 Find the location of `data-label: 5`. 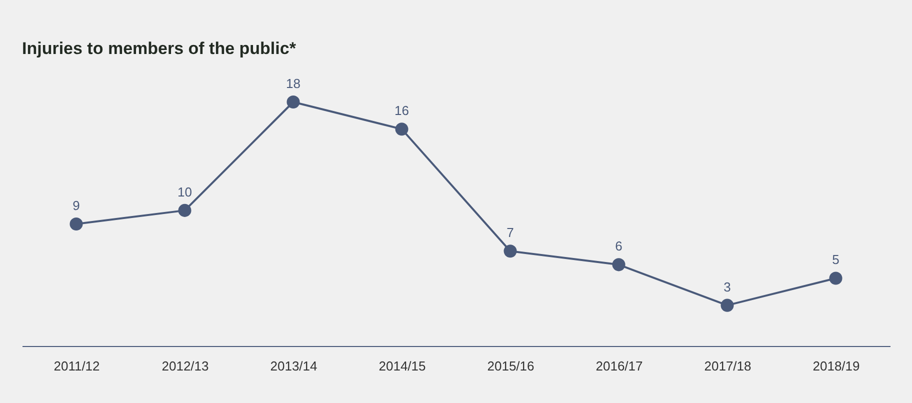

data-label: 5 is located at coordinates (836, 260).